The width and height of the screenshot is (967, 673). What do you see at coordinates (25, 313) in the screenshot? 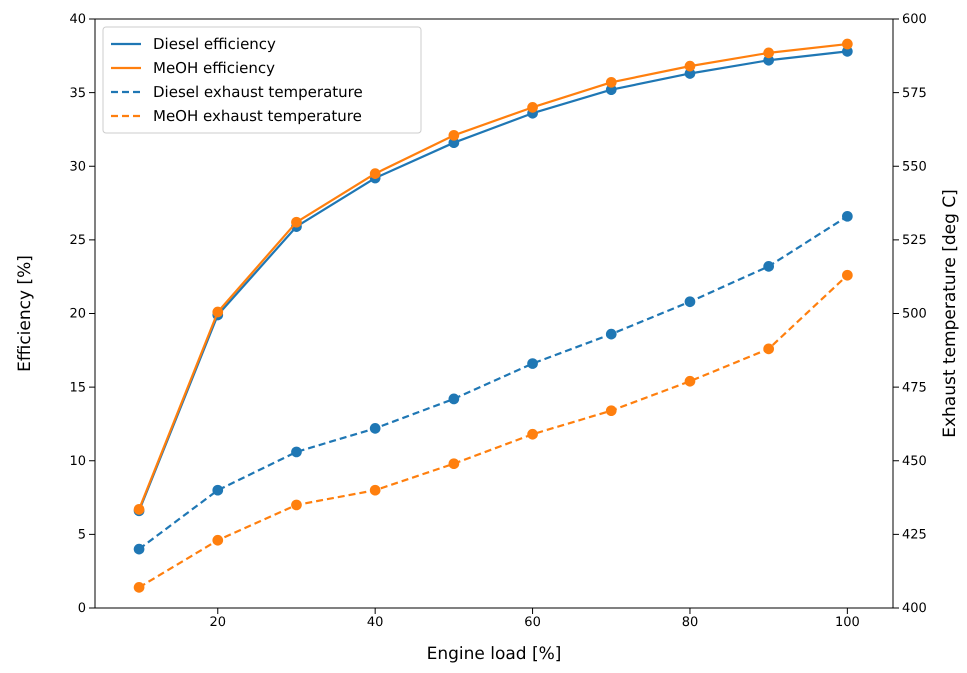
I see `y-axis-title: Efficiency [%]` at bounding box center [25, 313].